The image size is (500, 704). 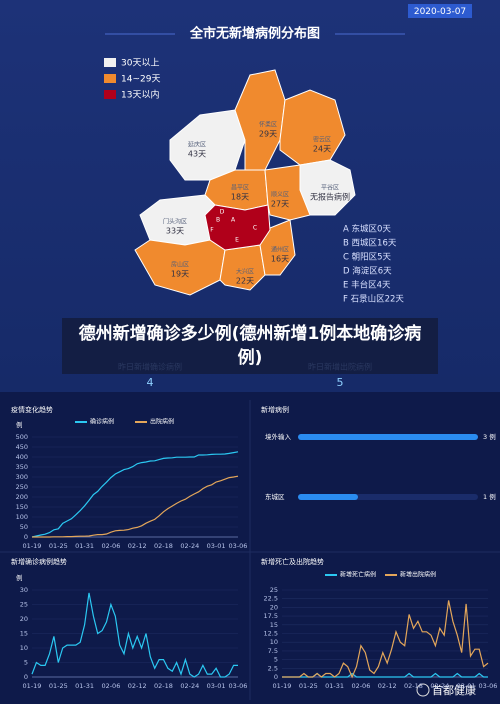 What do you see at coordinates (271, 599) in the screenshot?
I see `y-tick-label: 22.5` at bounding box center [271, 599].